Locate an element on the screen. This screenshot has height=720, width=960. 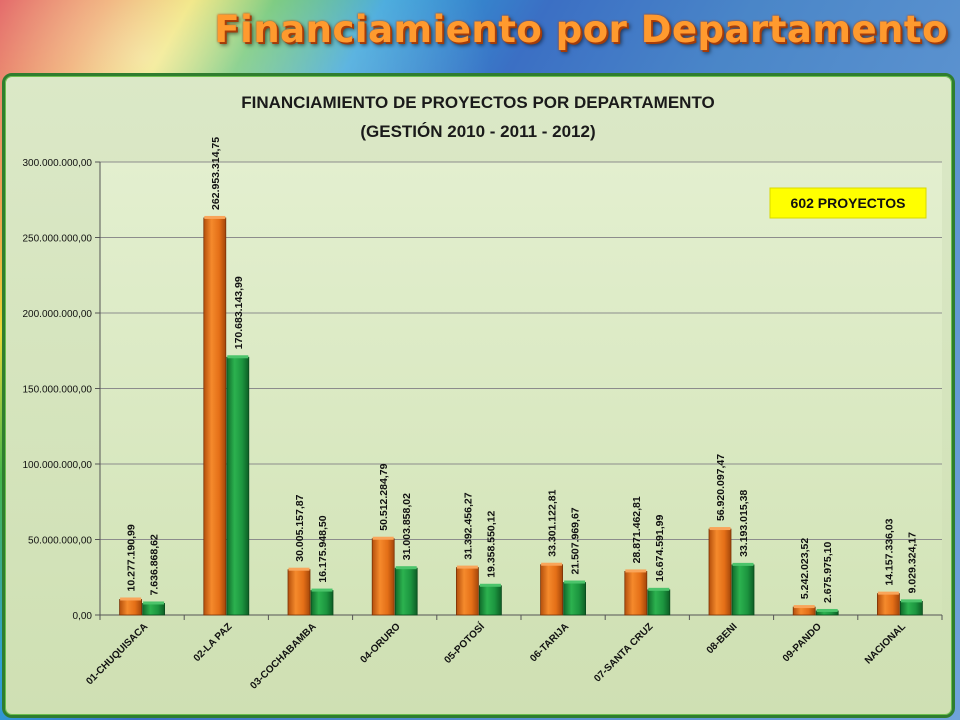
data-label-series-2: 7.636.868,62 is located at coordinates (155, 564).